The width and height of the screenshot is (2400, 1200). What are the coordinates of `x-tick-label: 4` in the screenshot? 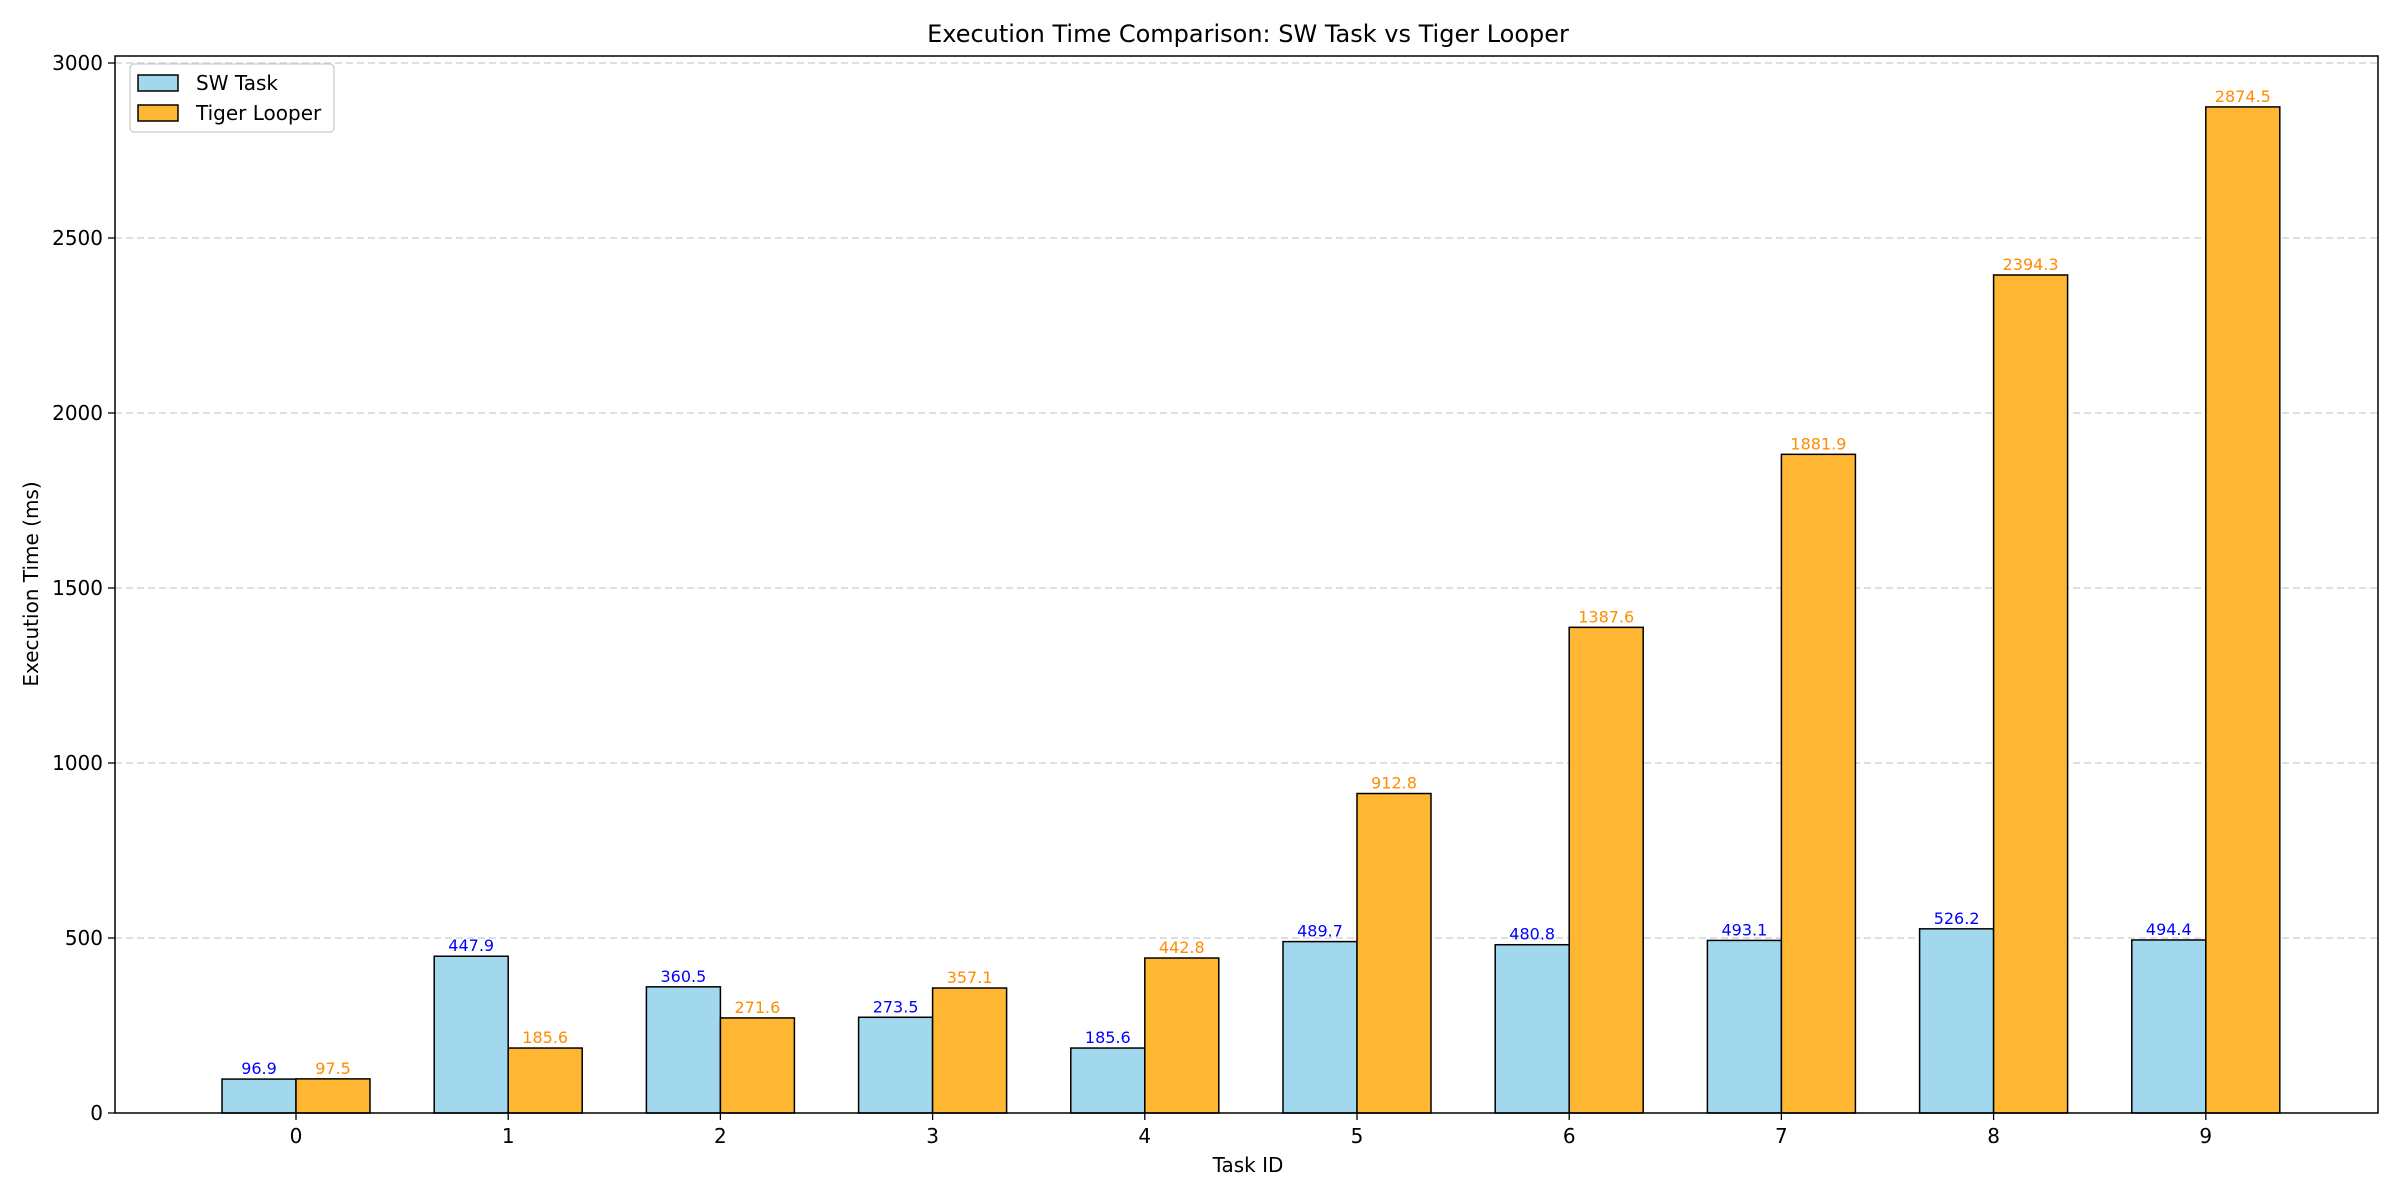 It's located at (1144, 1136).